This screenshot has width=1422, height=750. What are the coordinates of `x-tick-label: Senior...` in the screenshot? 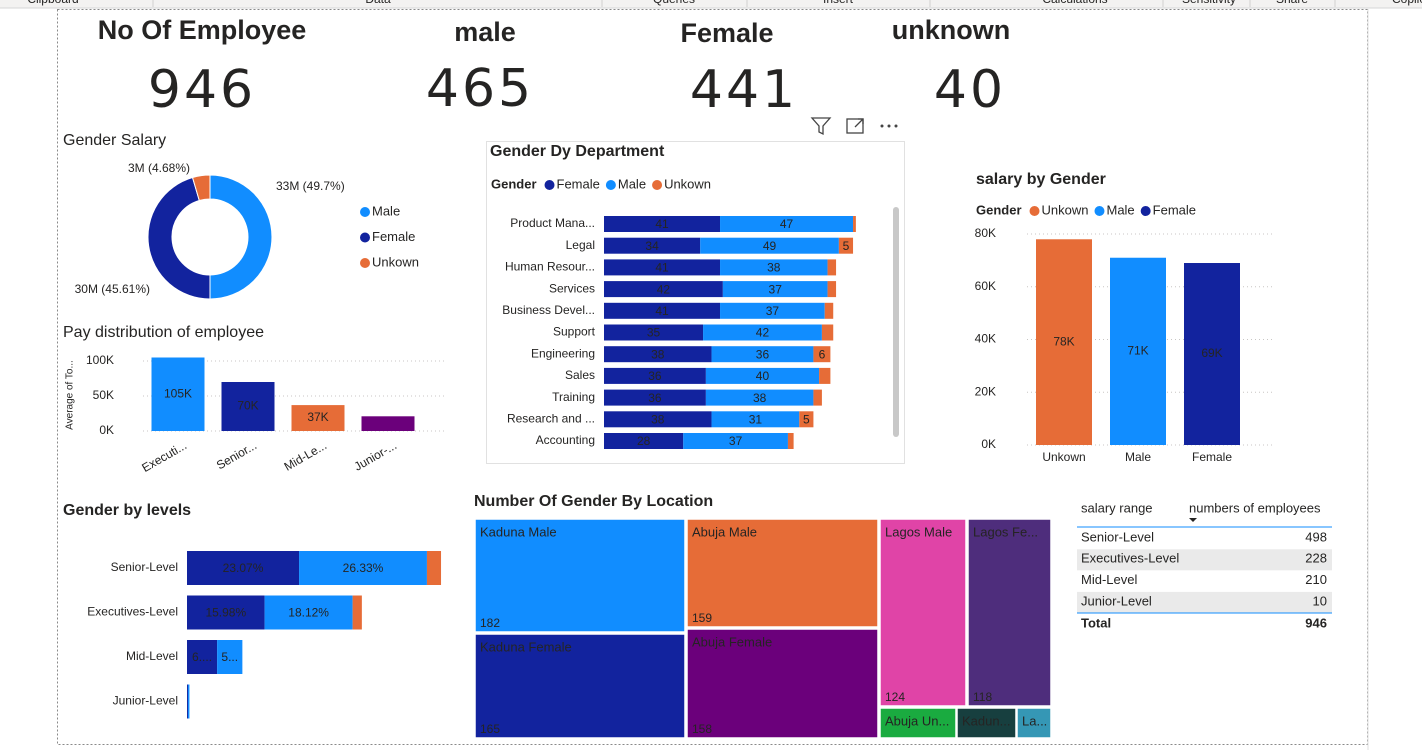 It's located at (236, 455).